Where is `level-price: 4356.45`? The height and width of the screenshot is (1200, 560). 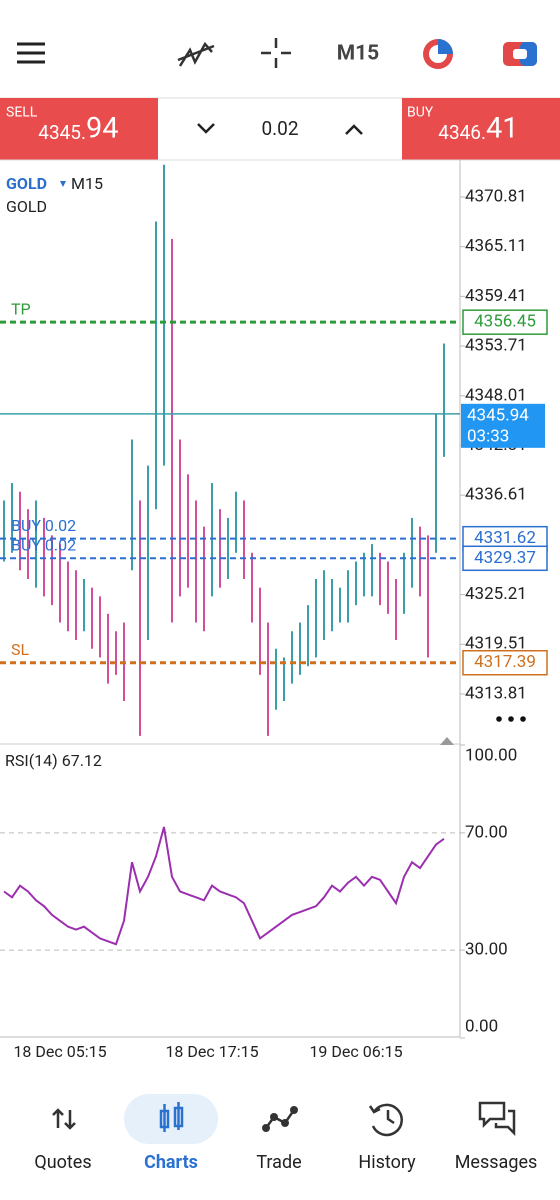 level-price: 4356.45 is located at coordinates (505, 322).